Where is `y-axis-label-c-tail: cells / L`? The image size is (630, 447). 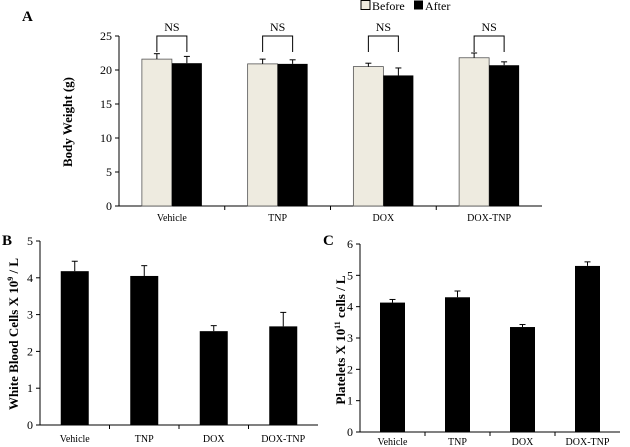 y-axis-label-c-tail: cells / L is located at coordinates (340, 298).